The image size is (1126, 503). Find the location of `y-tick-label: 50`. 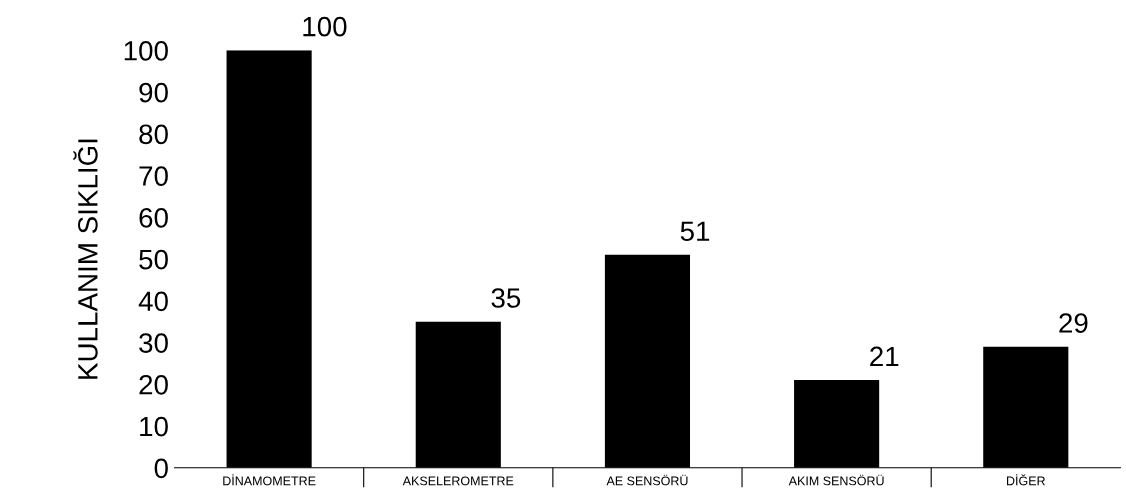

y-tick-label: 50 is located at coordinates (153, 259).